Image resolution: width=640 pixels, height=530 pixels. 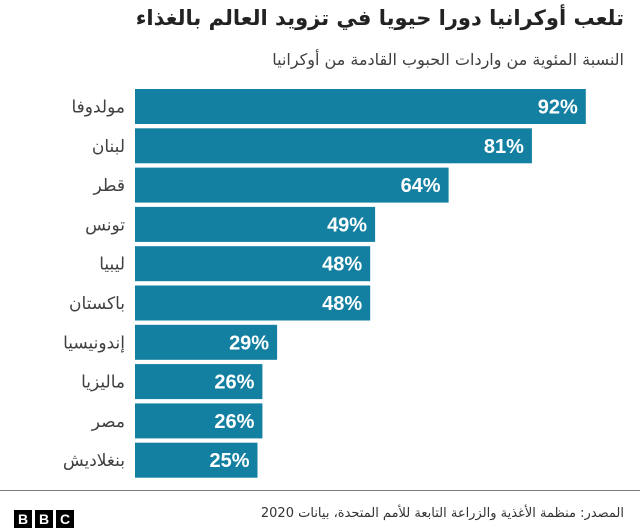 I want to click on data-label: 25%, so click(x=229, y=461).